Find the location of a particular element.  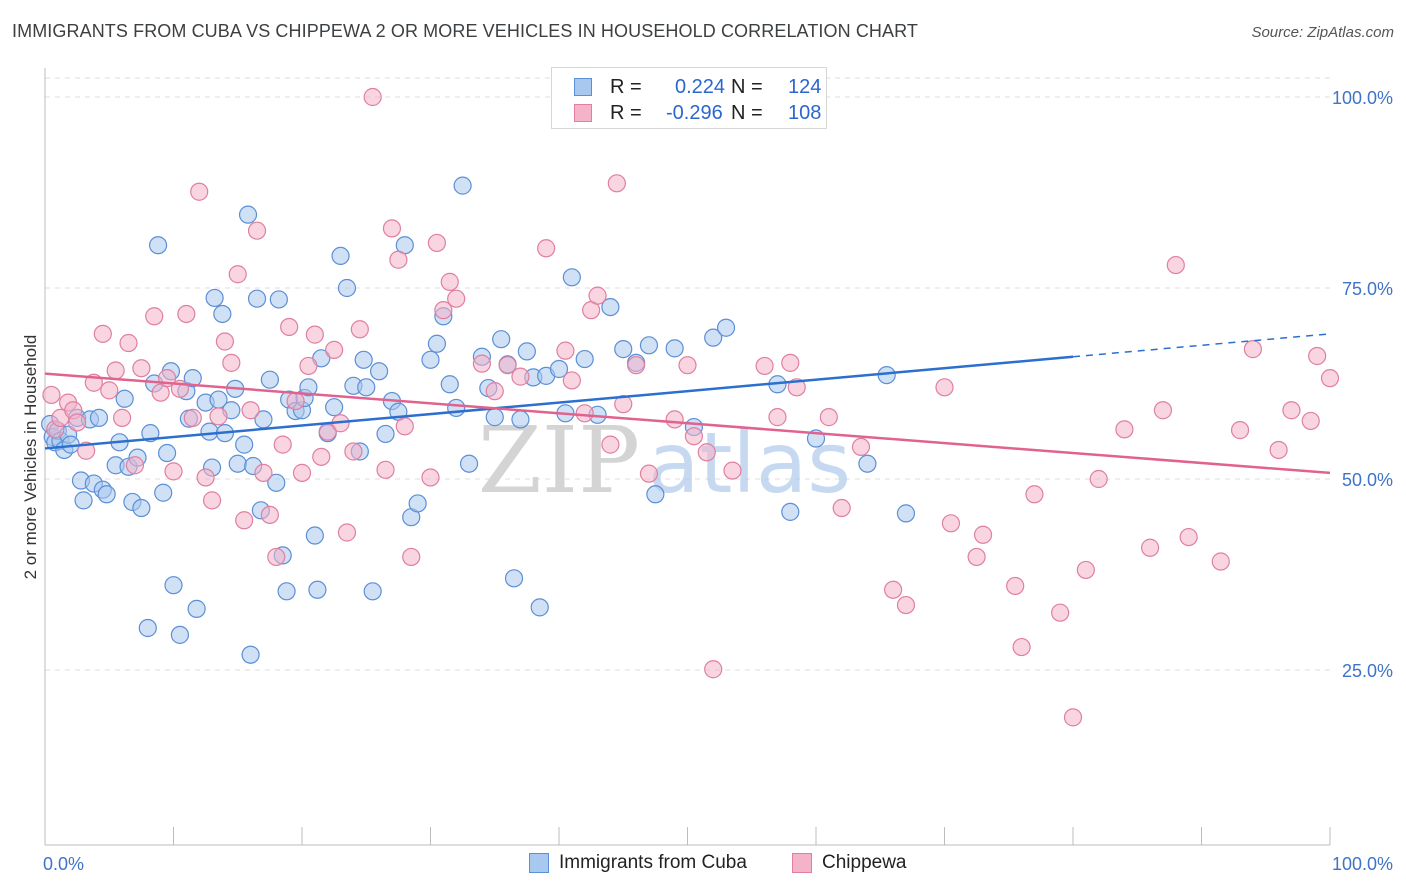

y-tick-label: 75.0% is located at coordinates (1367, 289).